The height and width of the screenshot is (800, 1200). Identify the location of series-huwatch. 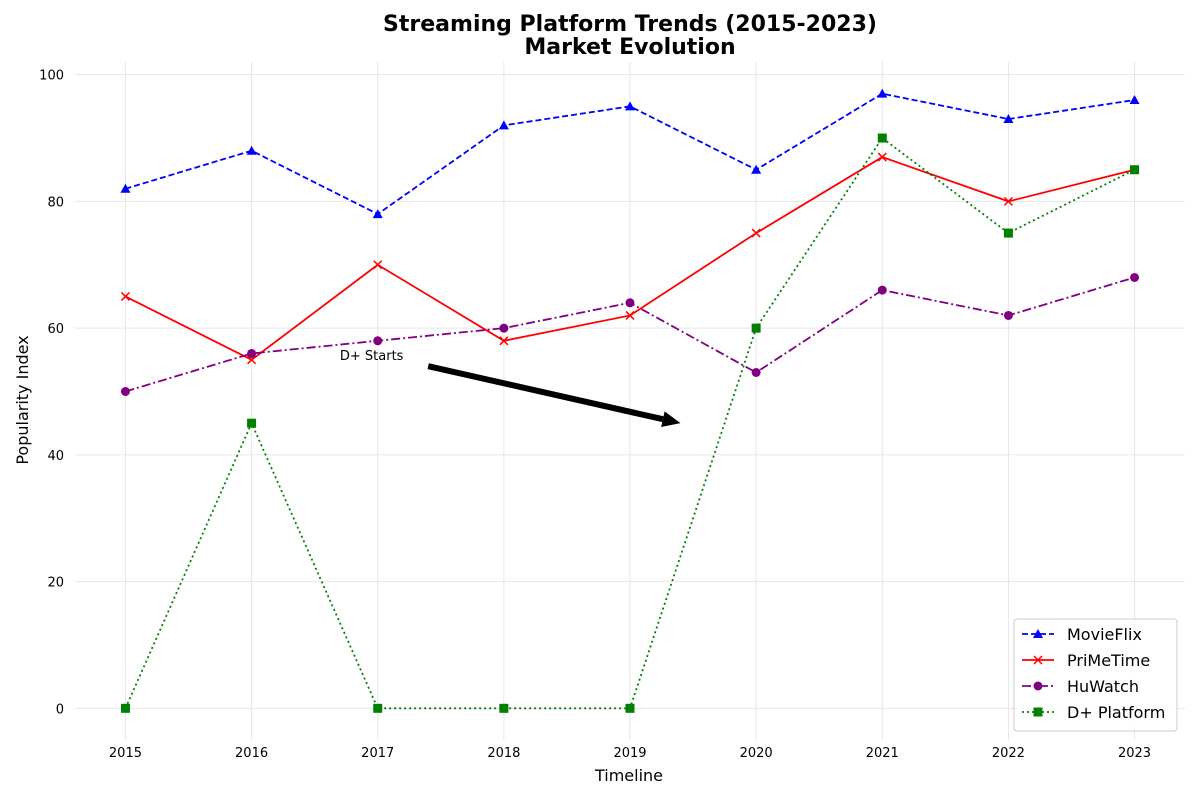
(630, 334).